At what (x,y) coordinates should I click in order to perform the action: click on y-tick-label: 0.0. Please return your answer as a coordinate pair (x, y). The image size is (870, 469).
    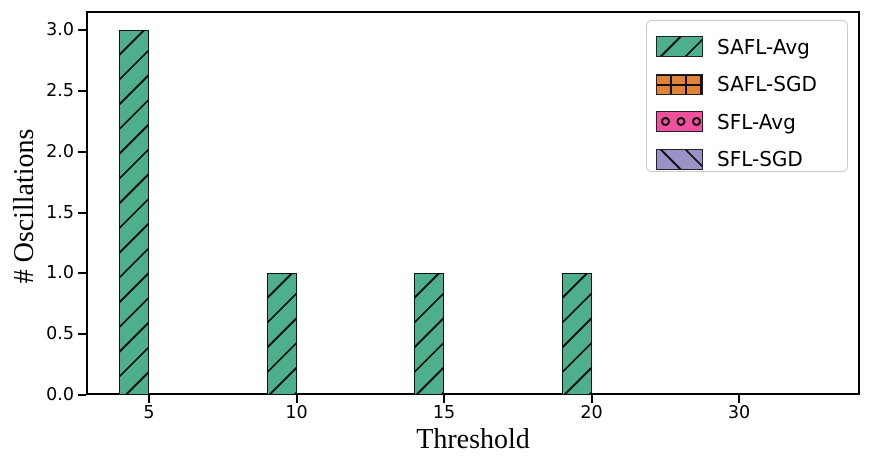
    Looking at the image, I should click on (60, 395).